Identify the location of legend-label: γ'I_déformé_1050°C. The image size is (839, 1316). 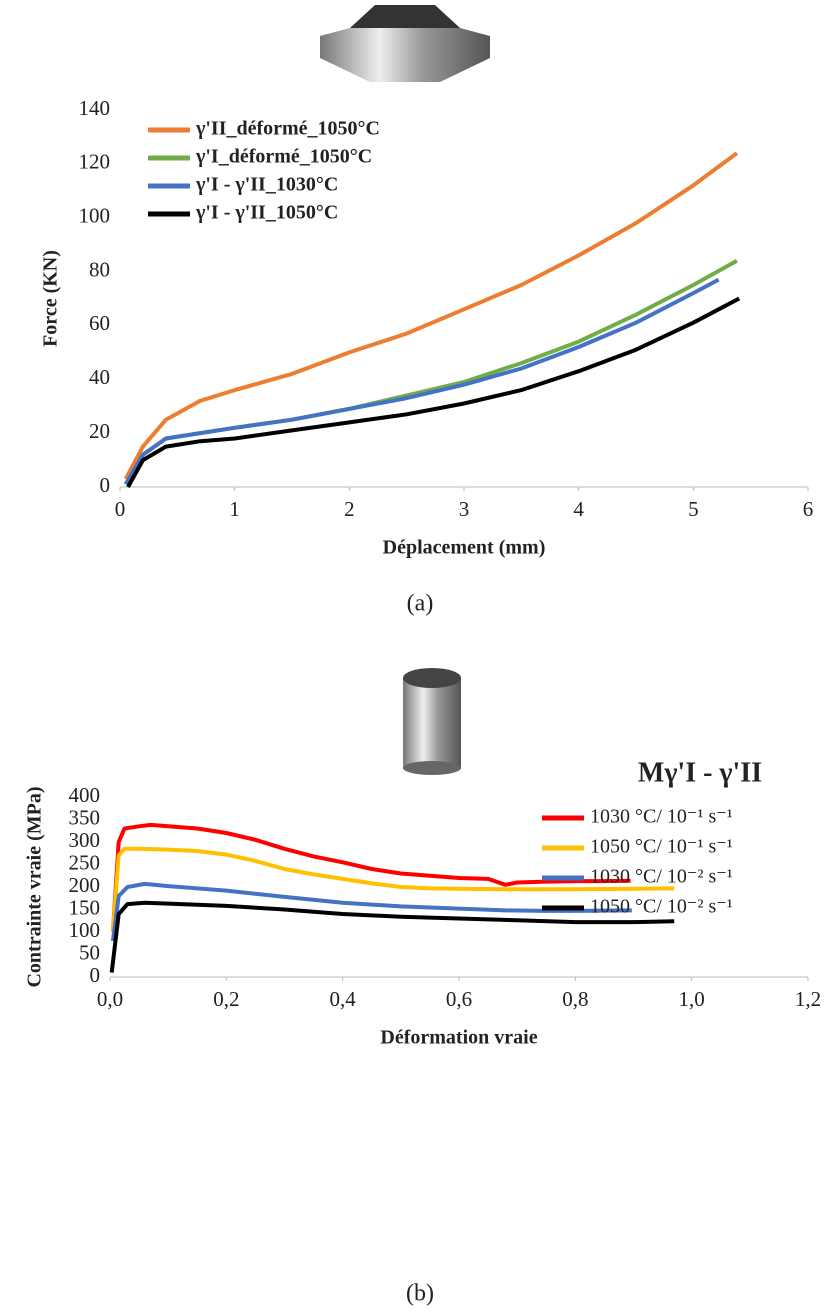
(283, 157).